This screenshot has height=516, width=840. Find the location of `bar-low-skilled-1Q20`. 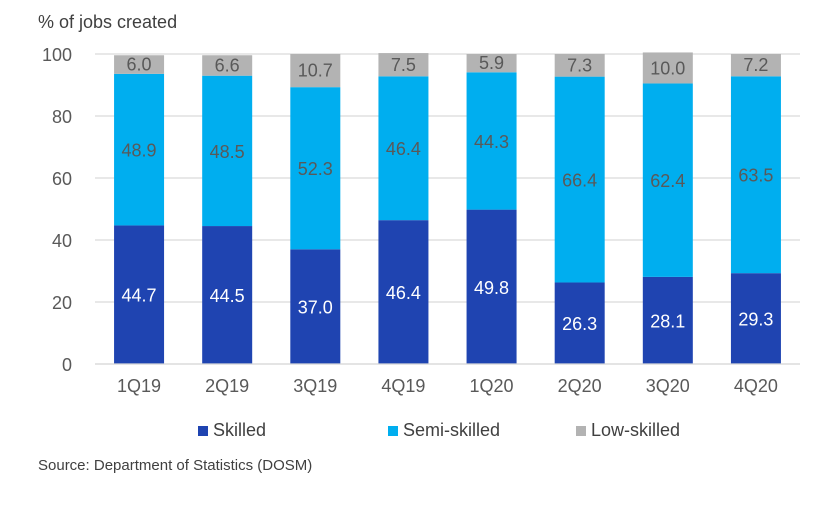

bar-low-skilled-1Q20 is located at coordinates (491, 63).